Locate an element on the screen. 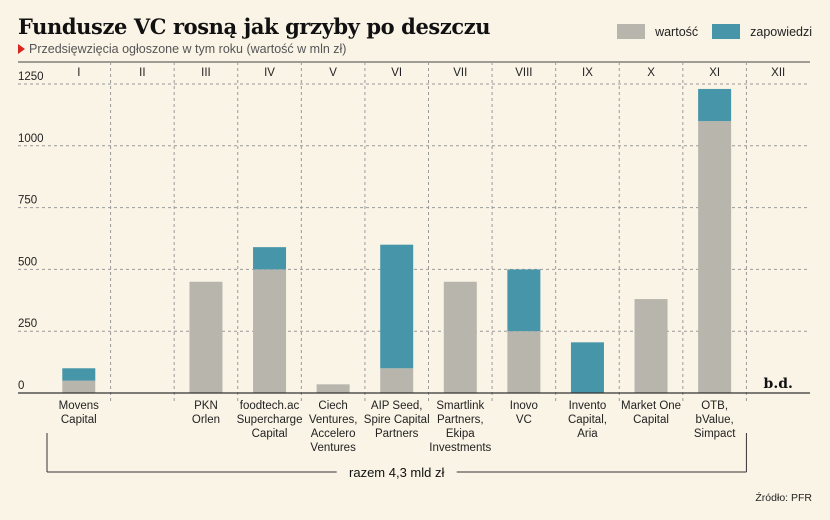 This screenshot has width=830, height=520. category-label: foodtech.ac Supercharge Capital is located at coordinates (270, 420).